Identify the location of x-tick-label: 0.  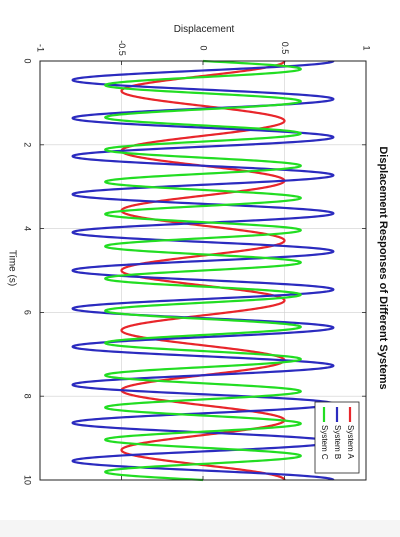
(28, 60).